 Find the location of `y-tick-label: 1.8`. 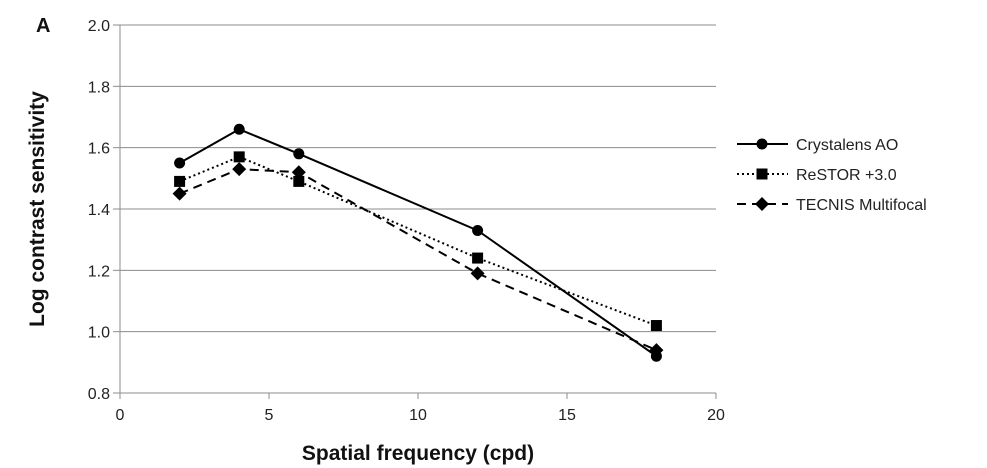

y-tick-label: 1.8 is located at coordinates (99, 87).